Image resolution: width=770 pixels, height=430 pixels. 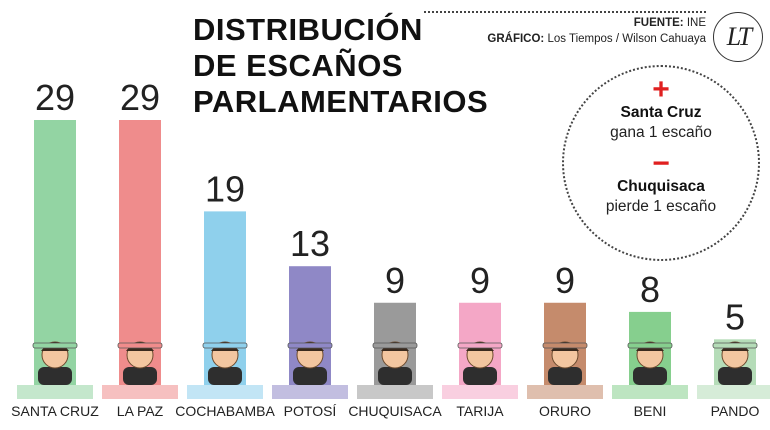 I want to click on source-credit: FUENTE: INE, so click(x=565, y=23).